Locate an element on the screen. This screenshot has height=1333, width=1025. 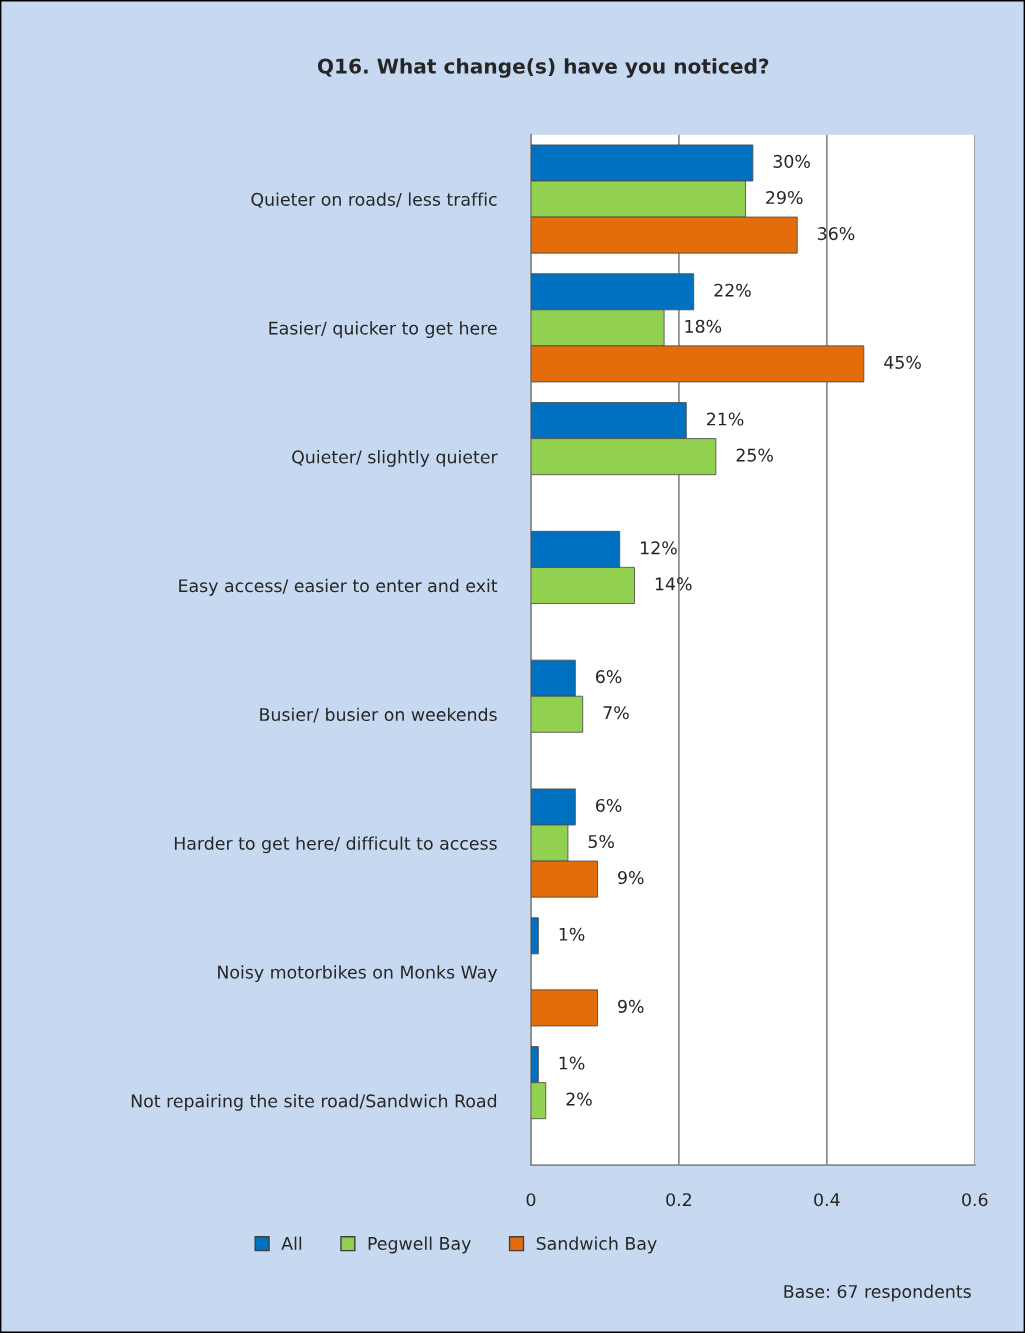
data-label: 21% is located at coordinates (725, 419).